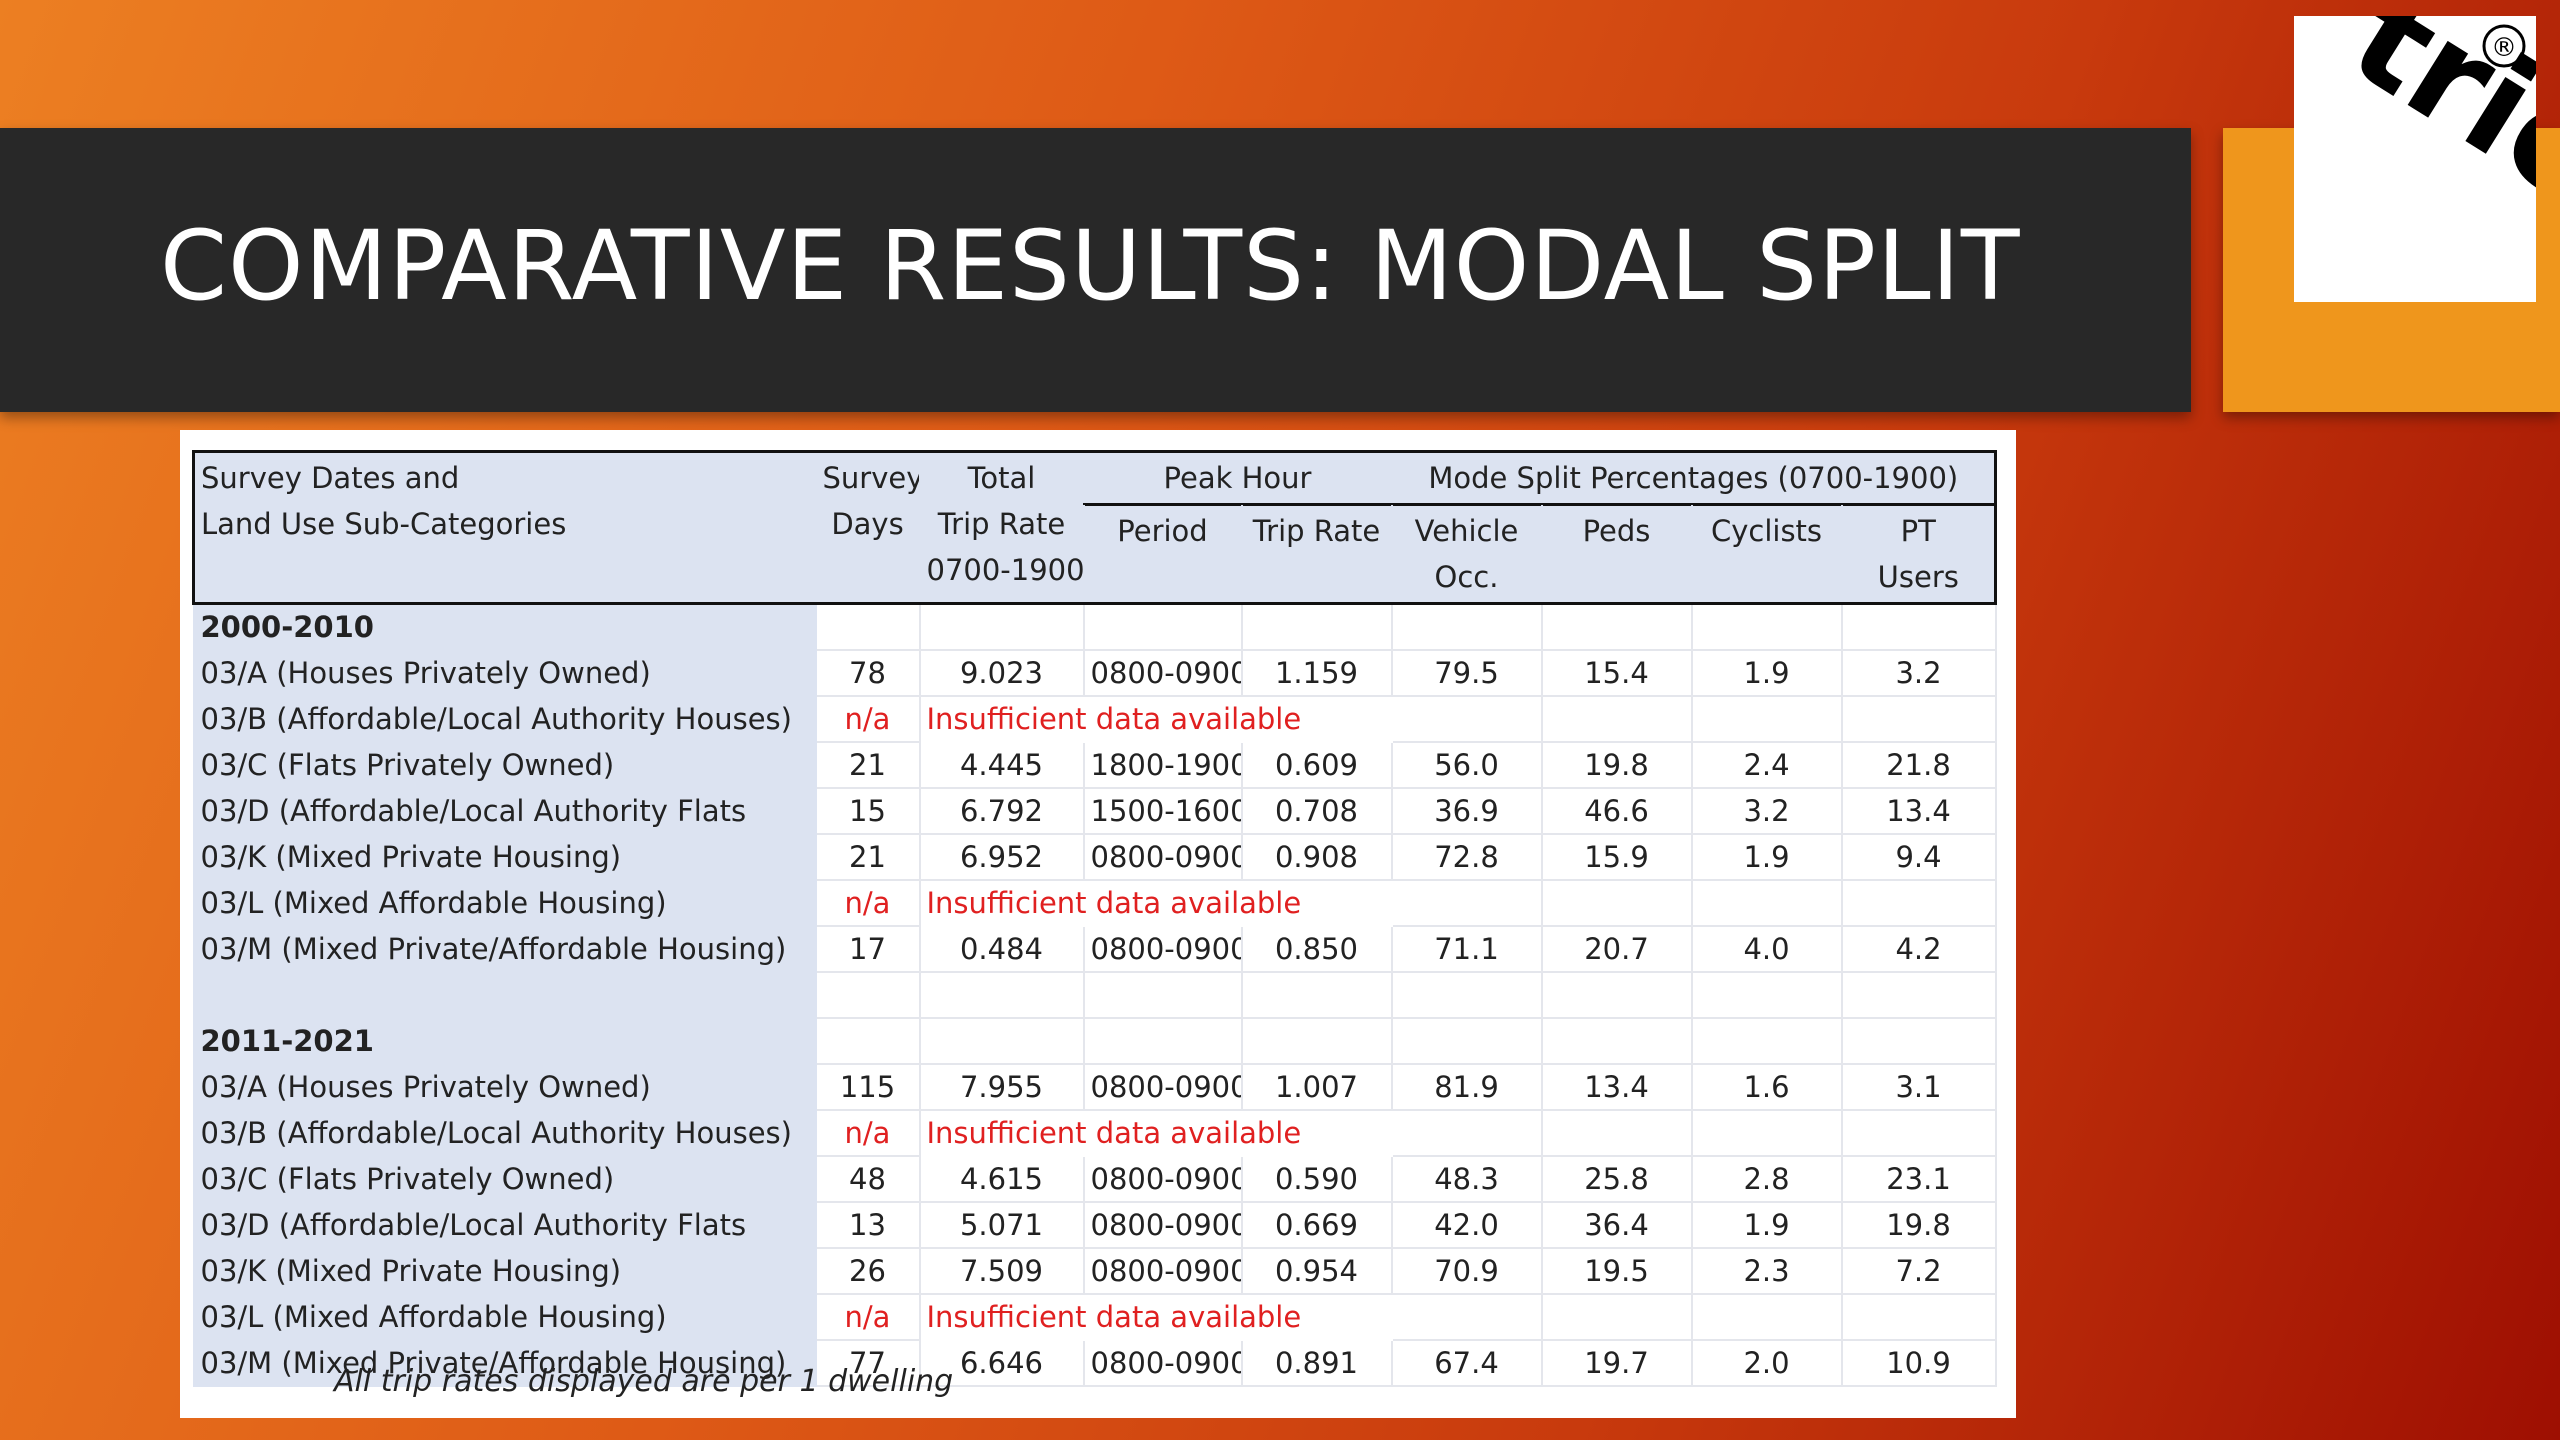  Describe the element at coordinates (1316, 1179) in the screenshot. I see `peak-trip-rate: 0.590` at that location.